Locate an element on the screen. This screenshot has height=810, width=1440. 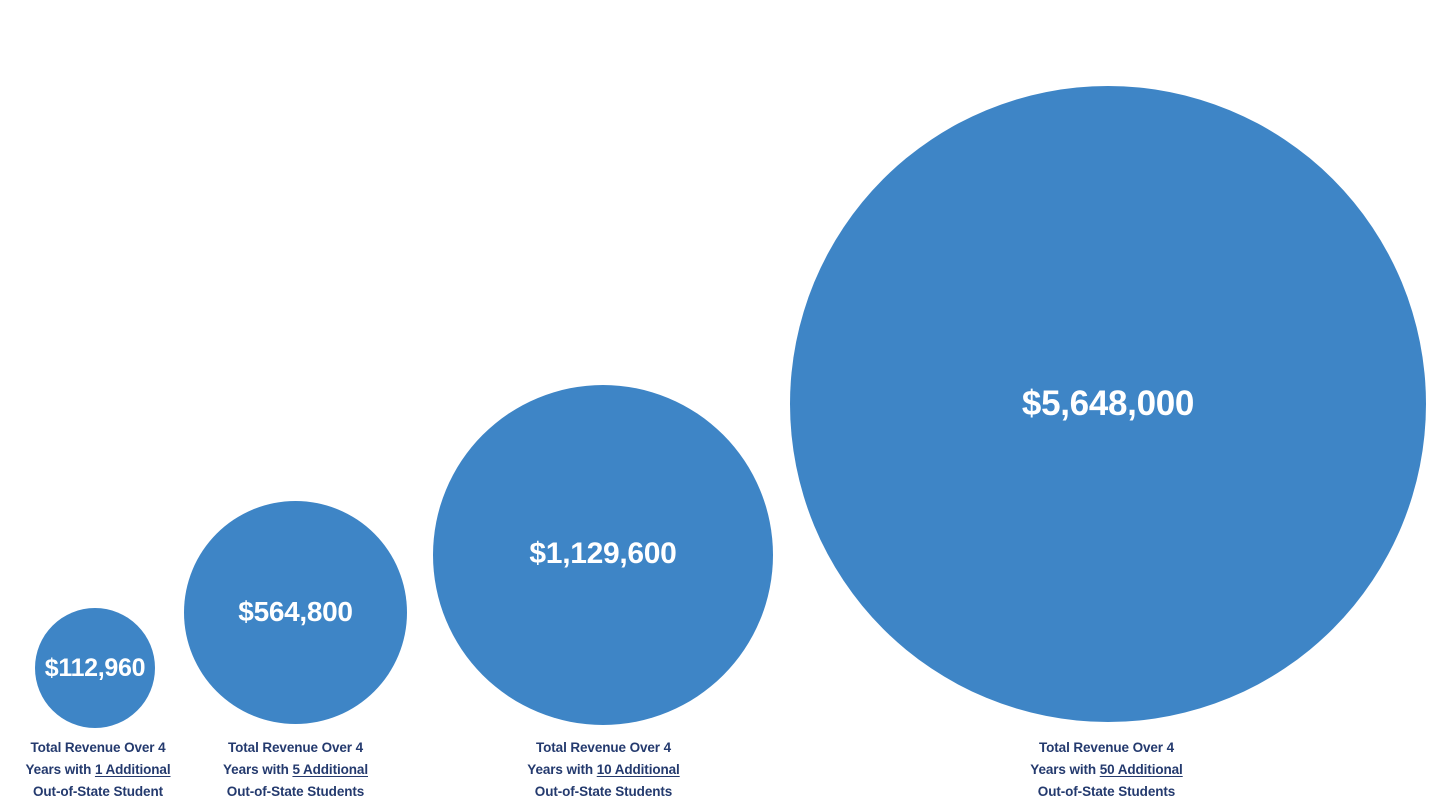
bubble-3-value-label: $1,129,600 is located at coordinates (603, 553).